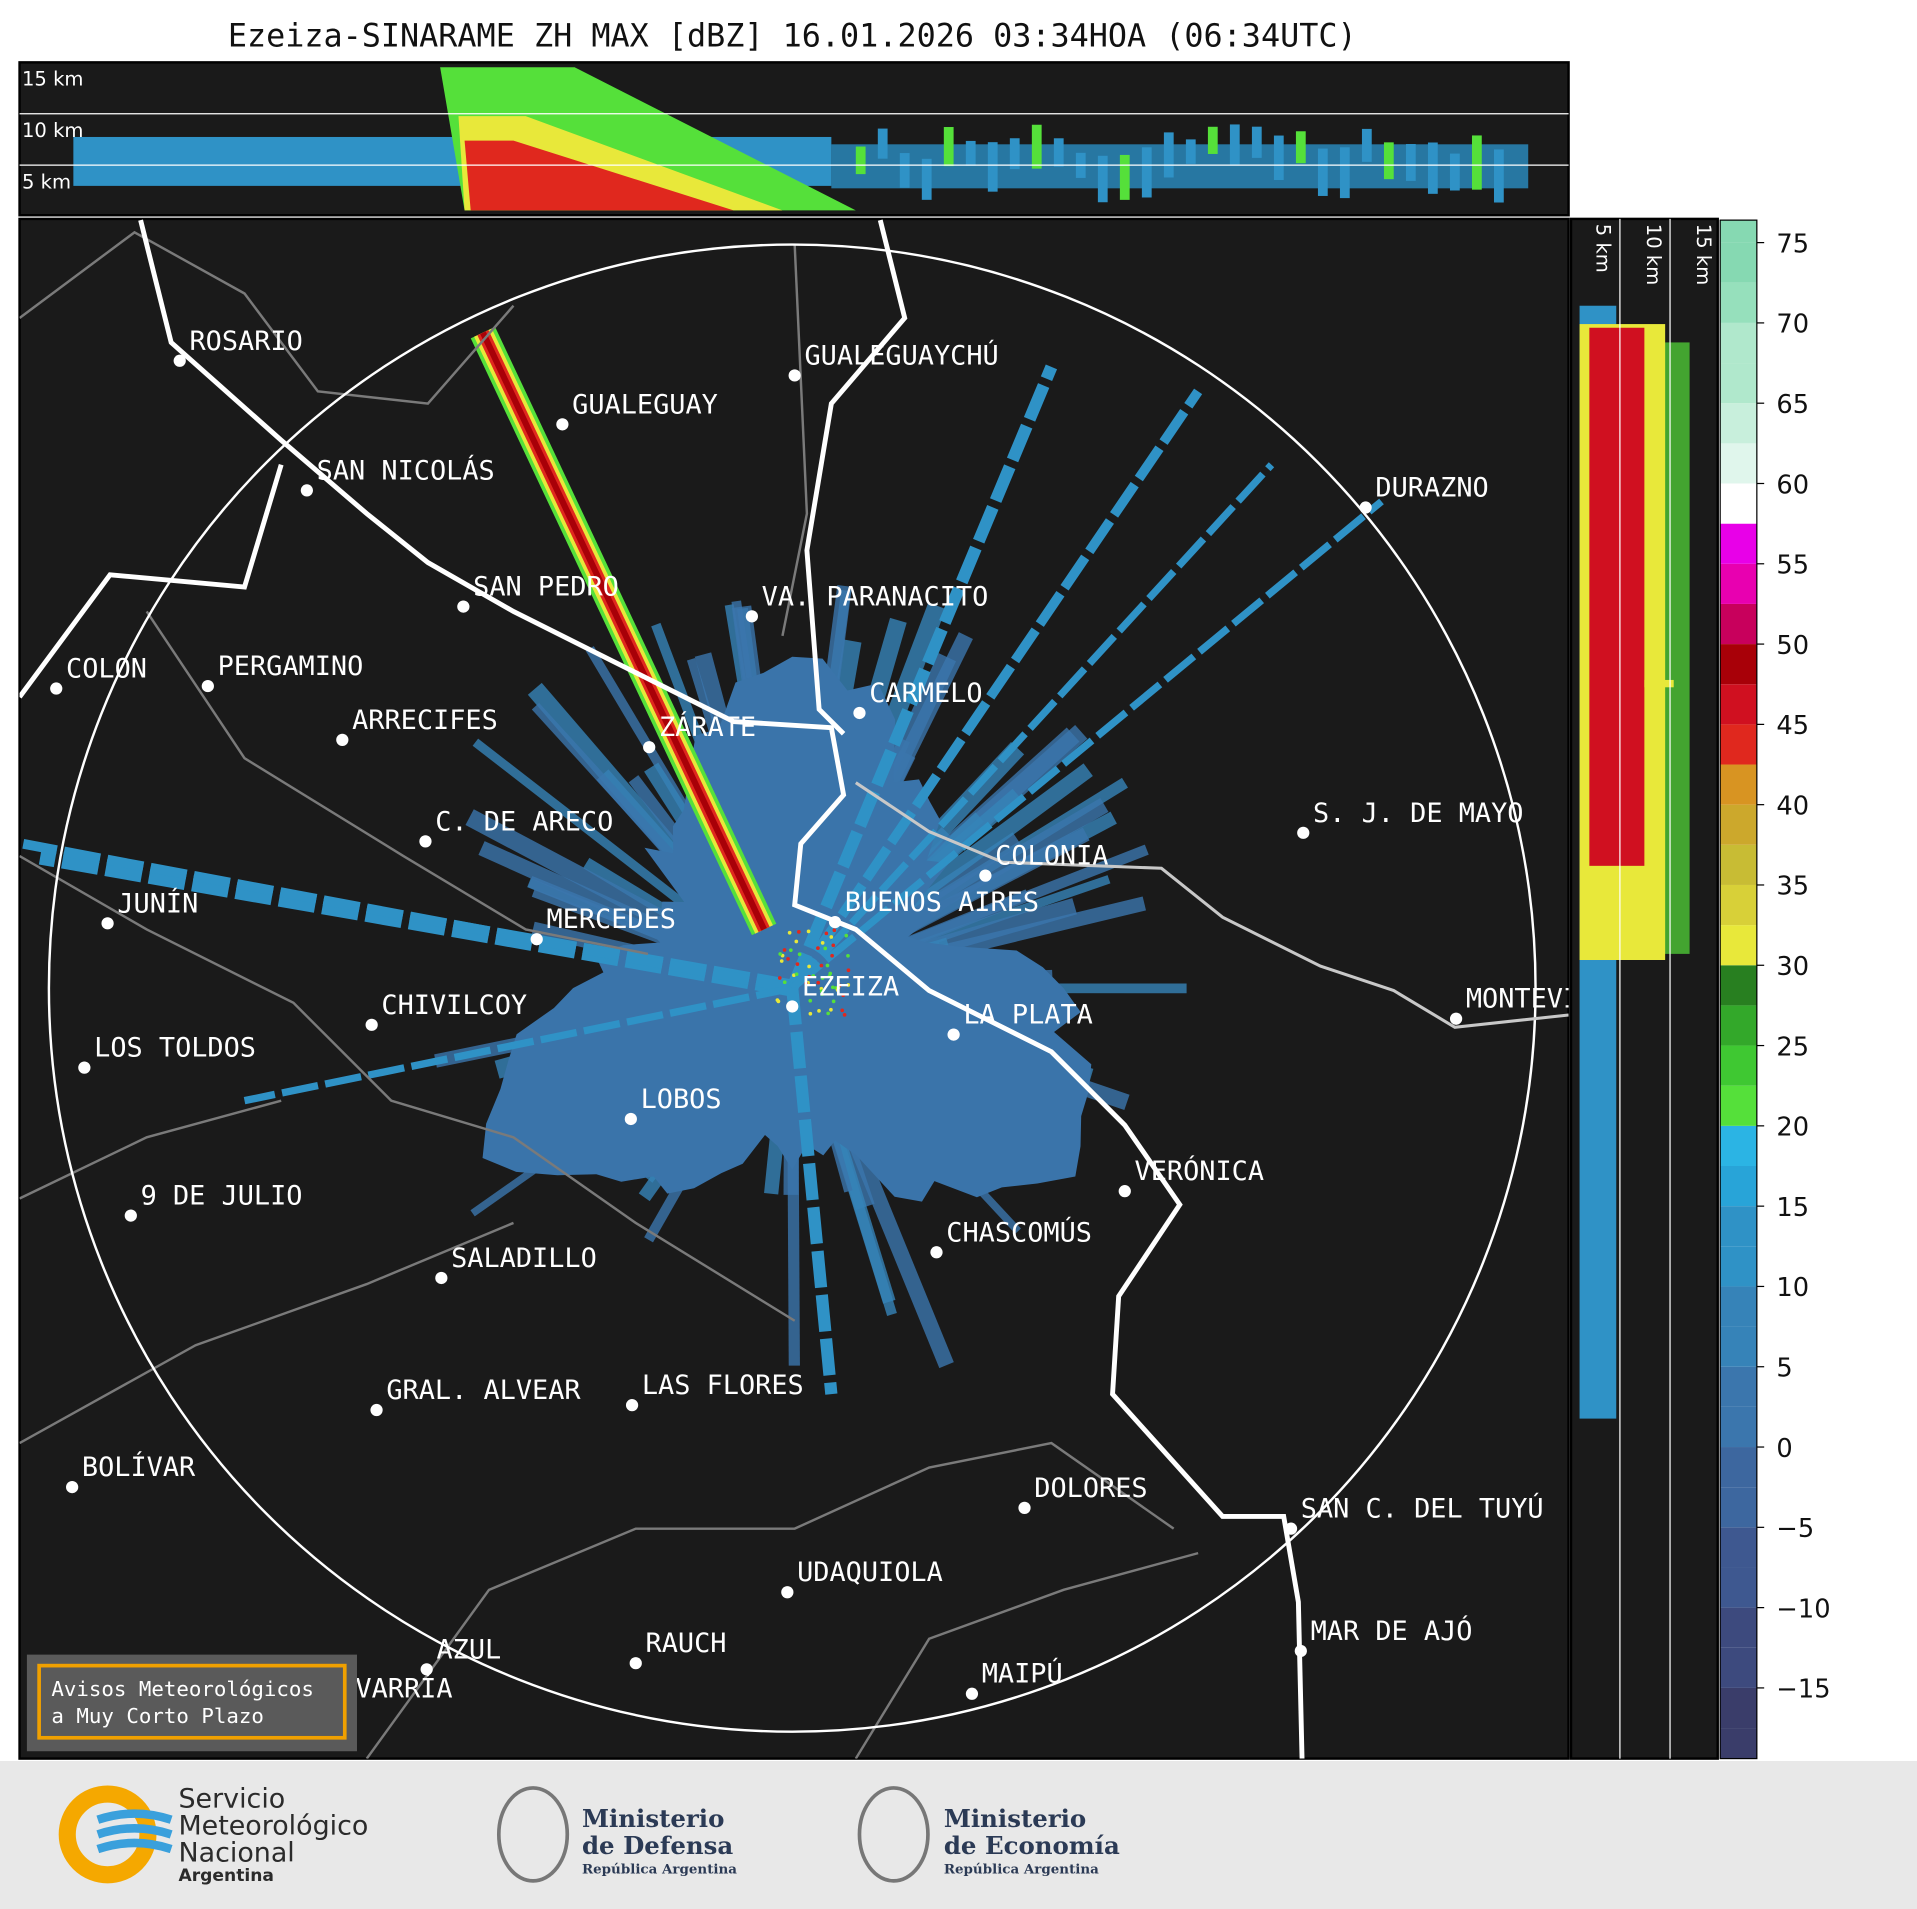 This screenshot has height=1909, width=1917. I want to click on logo-text: Meteorológico, so click(273, 1825).